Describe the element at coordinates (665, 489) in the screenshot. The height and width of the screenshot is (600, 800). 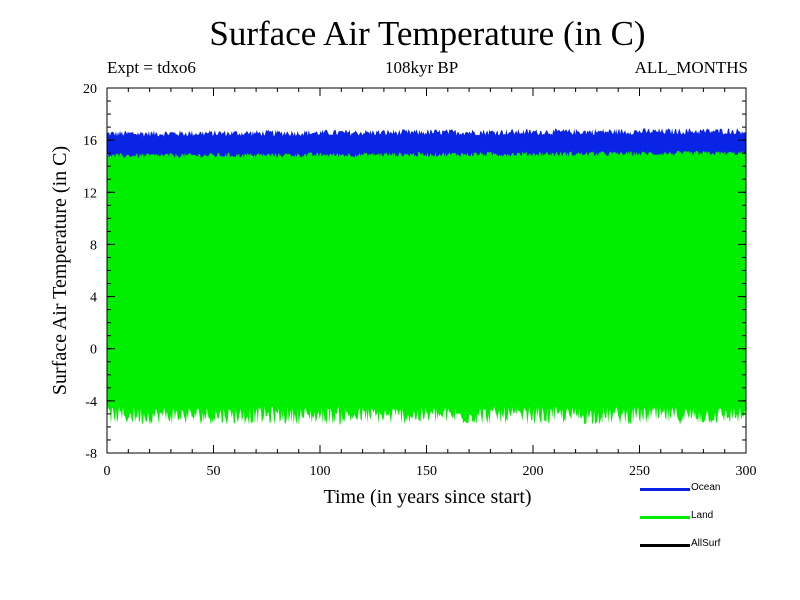
I see `legend-line-ocean` at that location.